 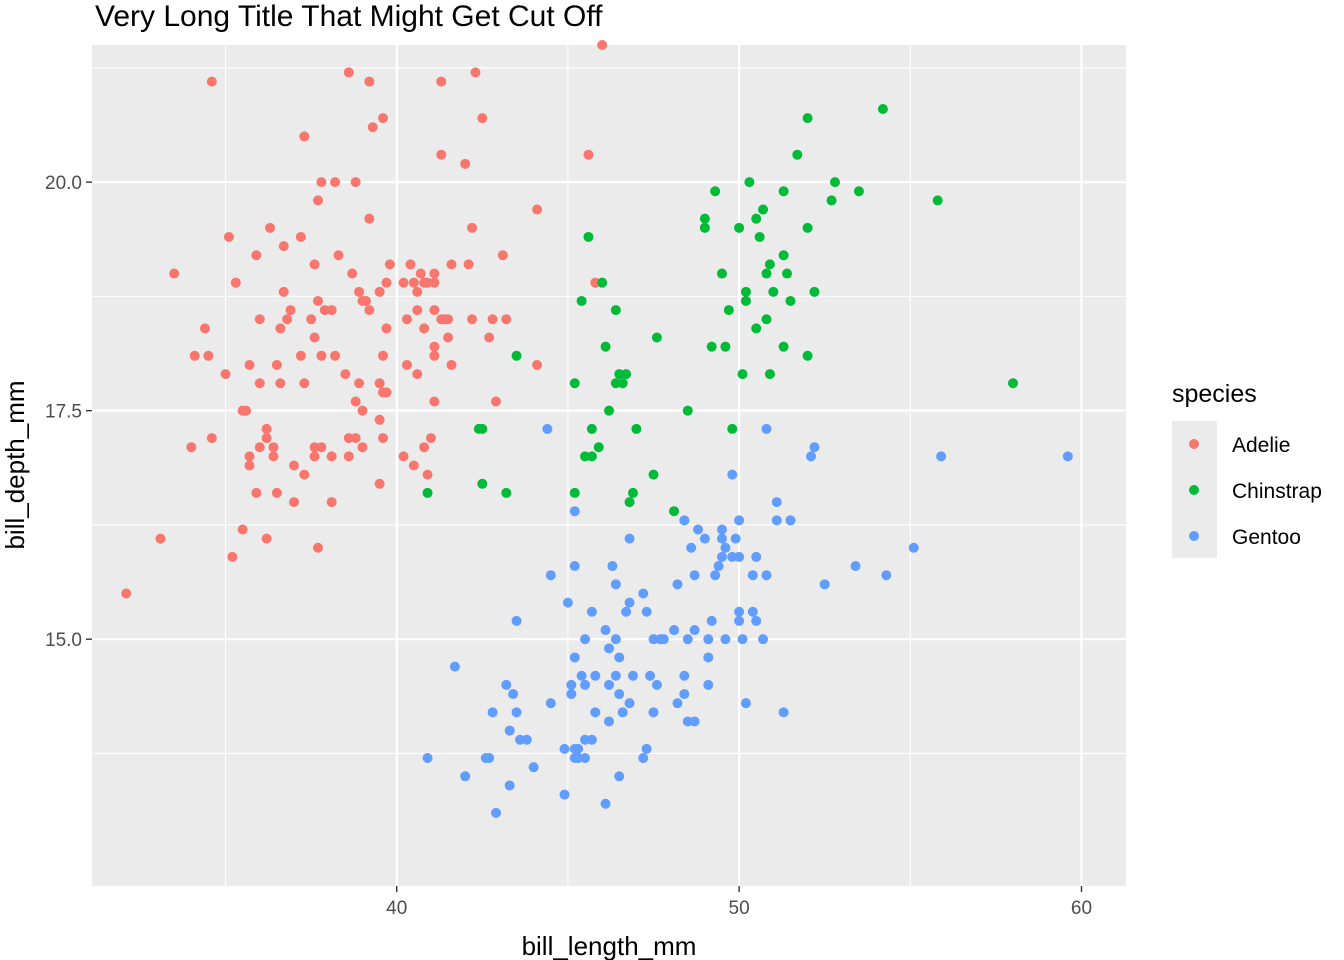 I want to click on x-tick-label-2: 60, so click(x=1081, y=908).